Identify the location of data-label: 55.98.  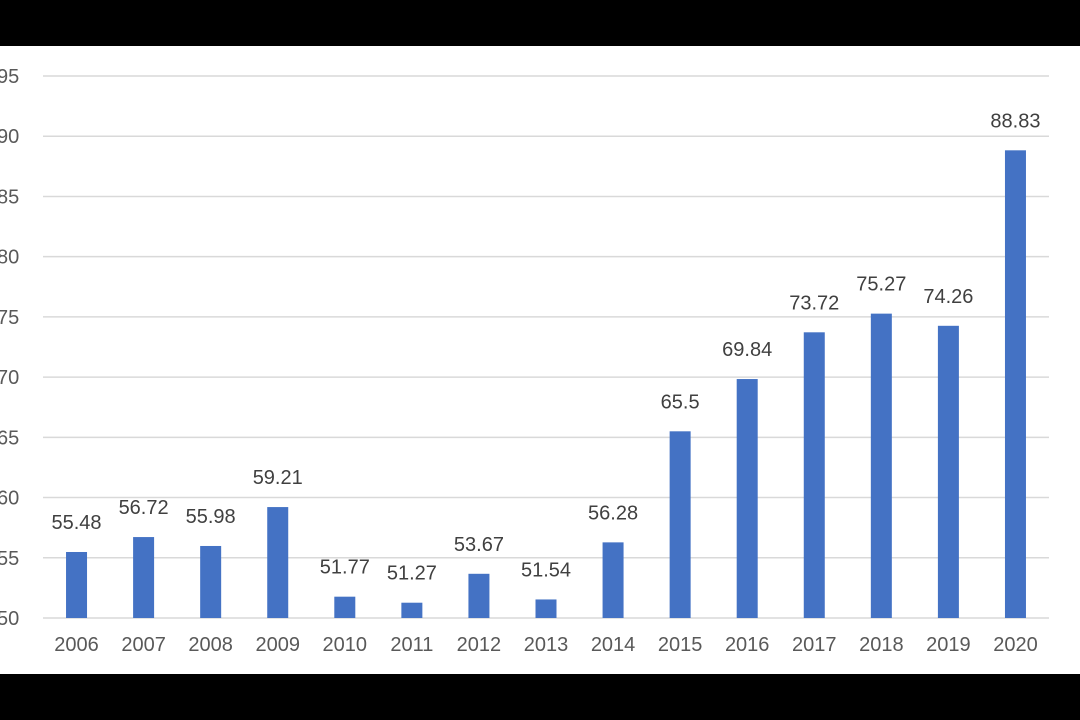
(211, 517).